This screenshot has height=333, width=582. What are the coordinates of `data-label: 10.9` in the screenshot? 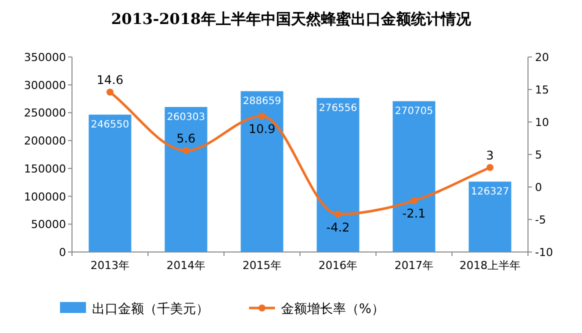 It's located at (262, 129).